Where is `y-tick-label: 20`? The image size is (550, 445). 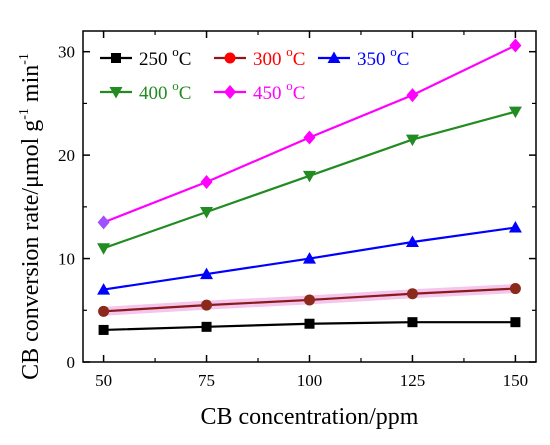
y-tick-label: 20 is located at coordinates (66, 155).